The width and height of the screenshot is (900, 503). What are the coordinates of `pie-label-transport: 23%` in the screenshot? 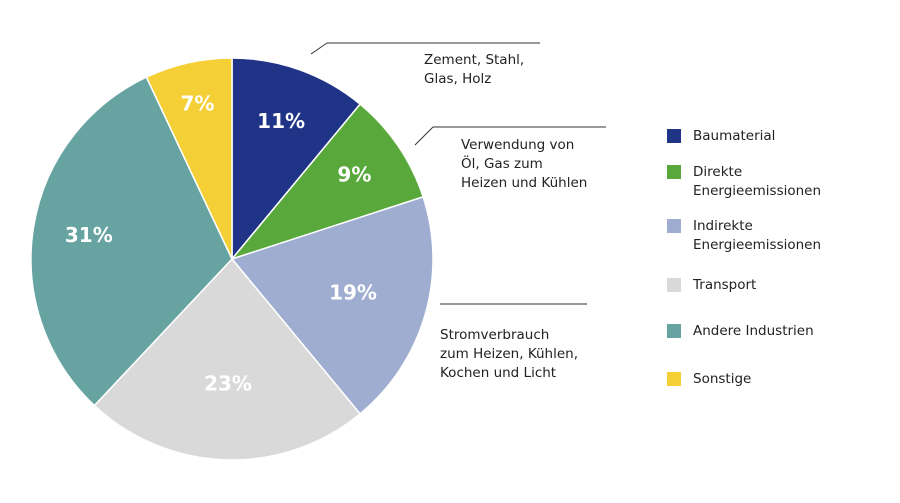 It's located at (228, 383).